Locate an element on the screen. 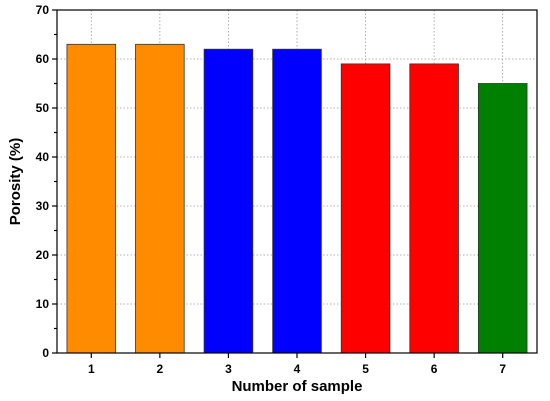  x-tick-label: 2 is located at coordinates (160, 369).